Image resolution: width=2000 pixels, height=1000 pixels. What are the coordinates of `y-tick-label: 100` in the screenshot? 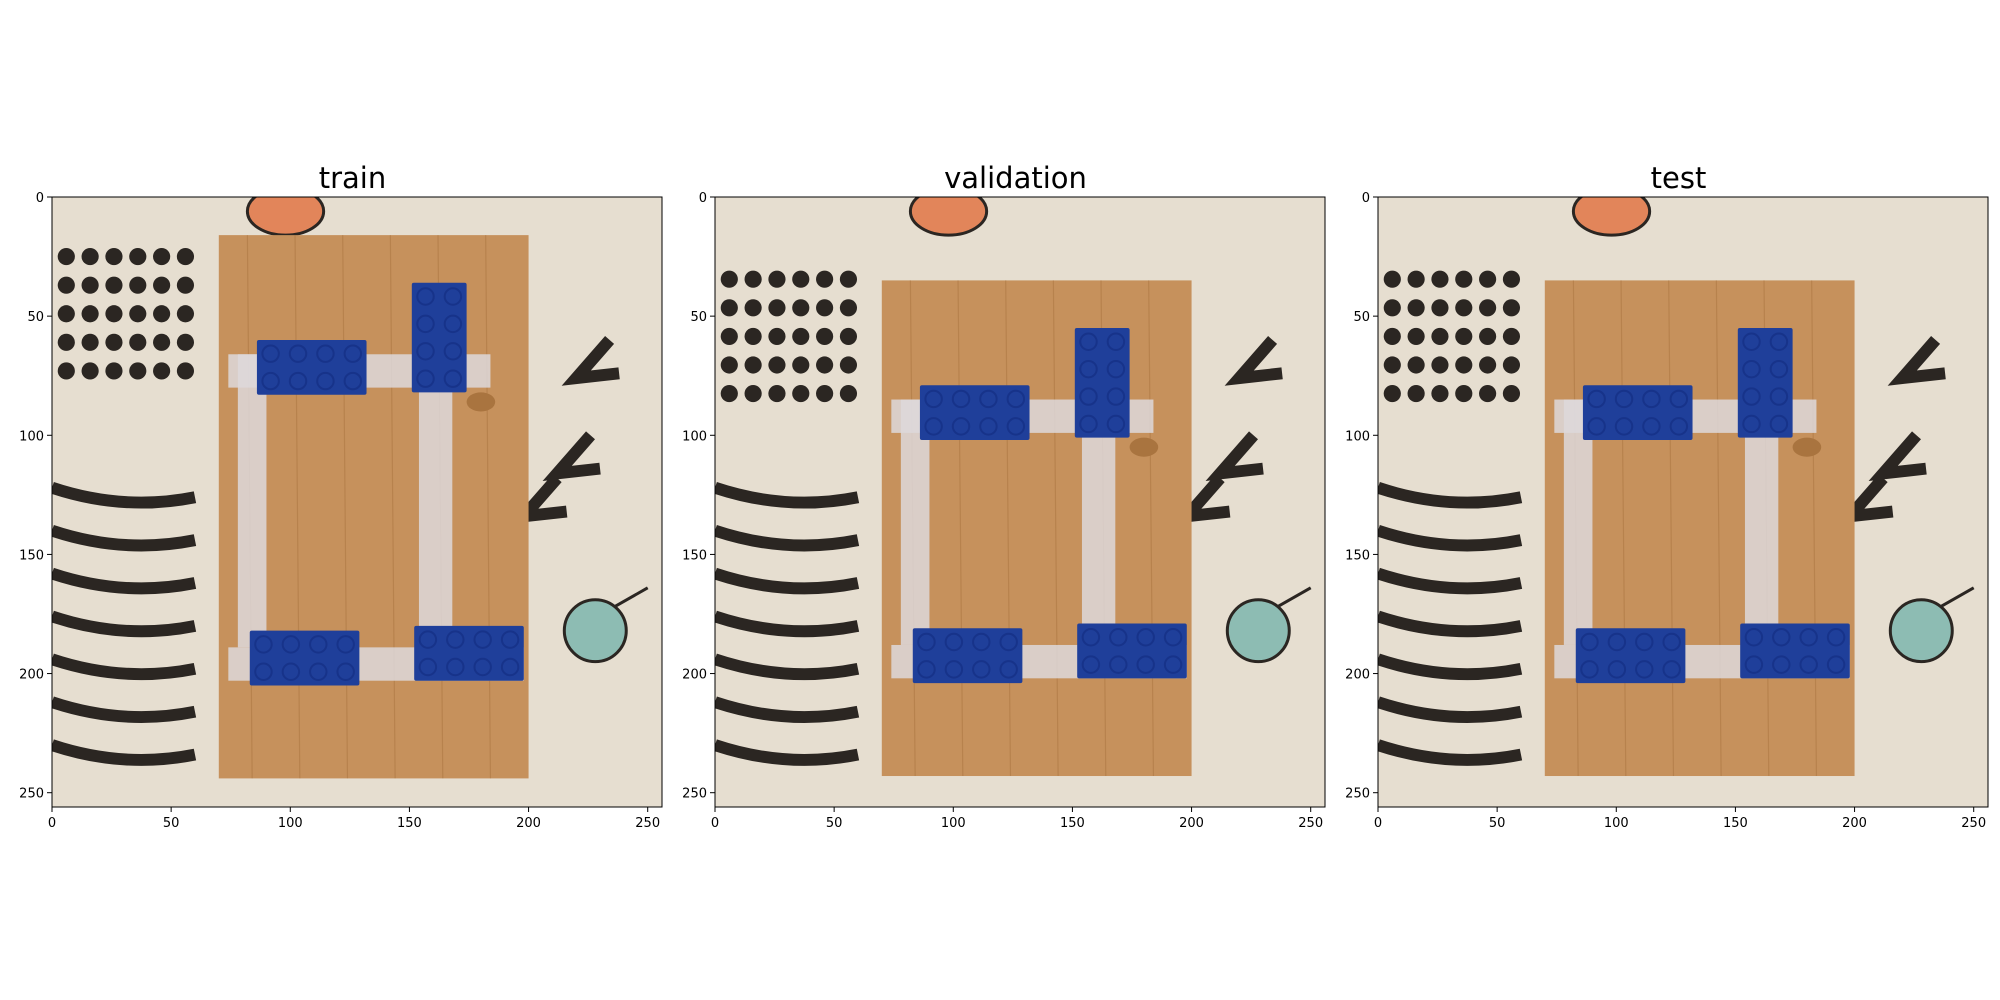 It's located at (31, 436).